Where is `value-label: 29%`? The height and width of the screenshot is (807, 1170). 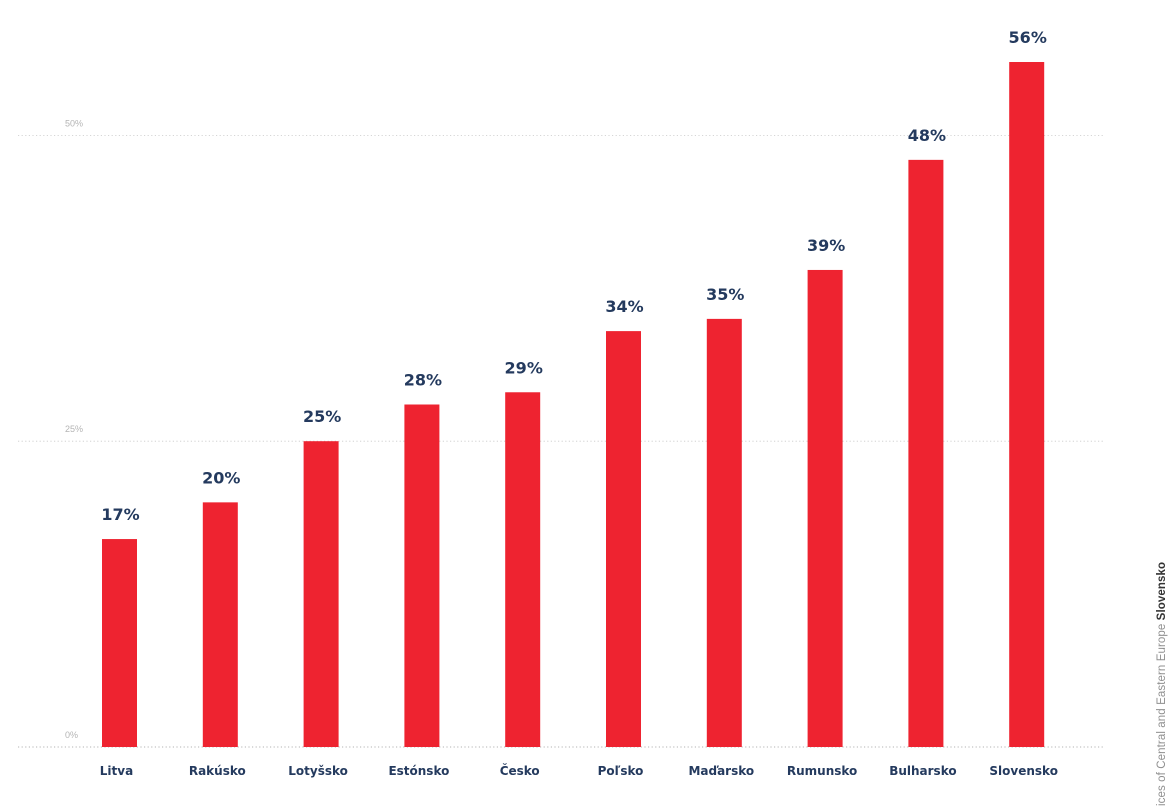
value-label: 29% is located at coordinates (524, 367).